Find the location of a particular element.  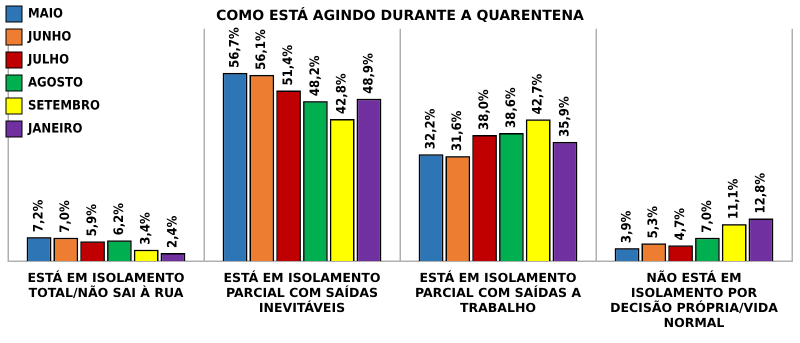

data-label: 42,7% is located at coordinates (538, 94).